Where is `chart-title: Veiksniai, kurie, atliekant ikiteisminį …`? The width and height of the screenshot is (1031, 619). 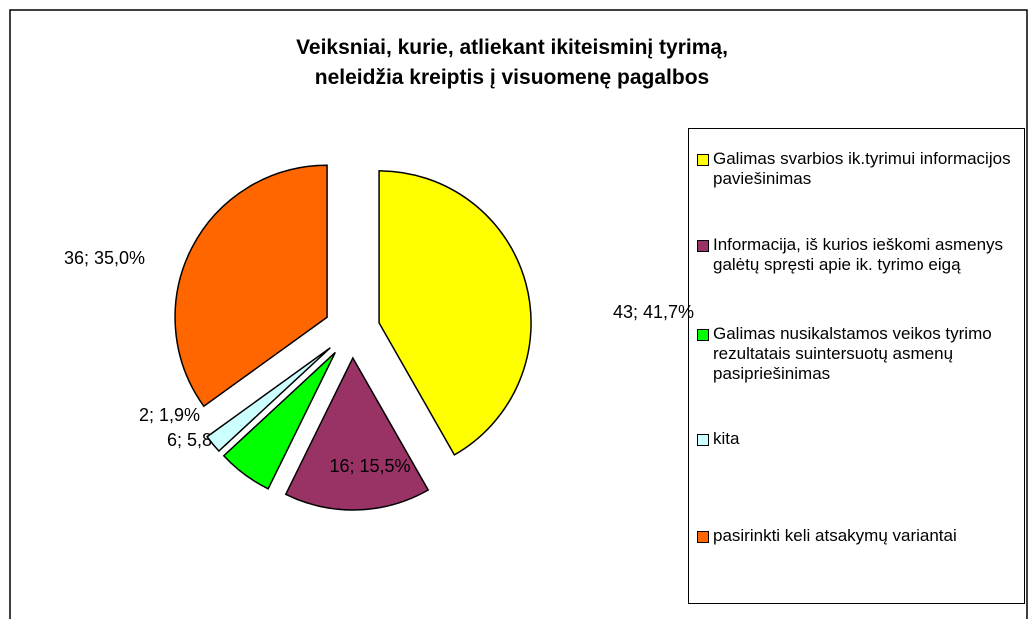
chart-title: Veiksniai, kurie, atliekant ikiteisminį … is located at coordinates (512, 62).